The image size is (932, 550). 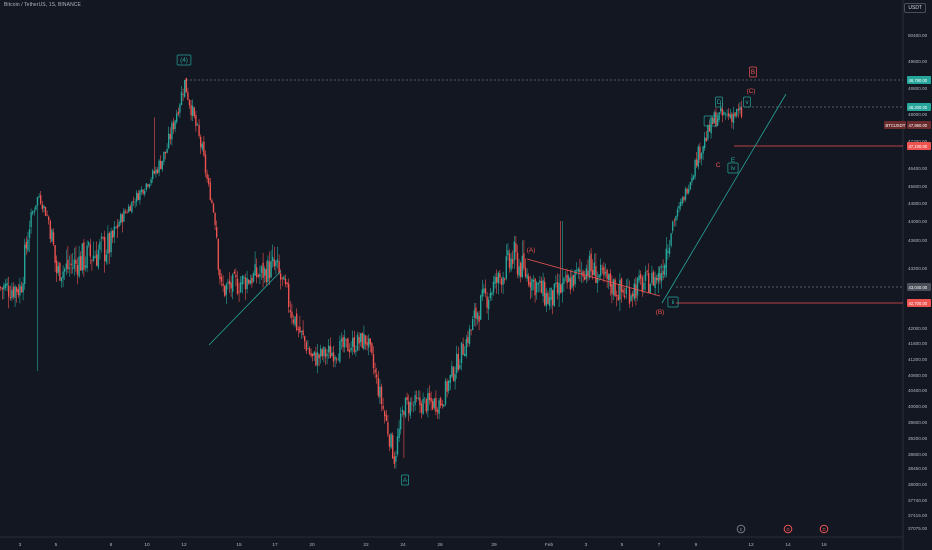 I want to click on wave-label: ii, so click(x=673, y=302).